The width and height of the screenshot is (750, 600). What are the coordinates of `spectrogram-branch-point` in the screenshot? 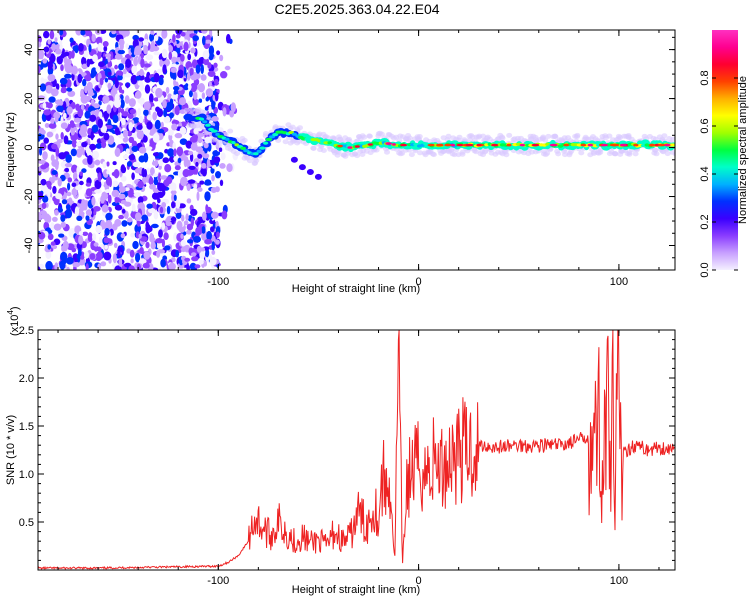 It's located at (318, 176).